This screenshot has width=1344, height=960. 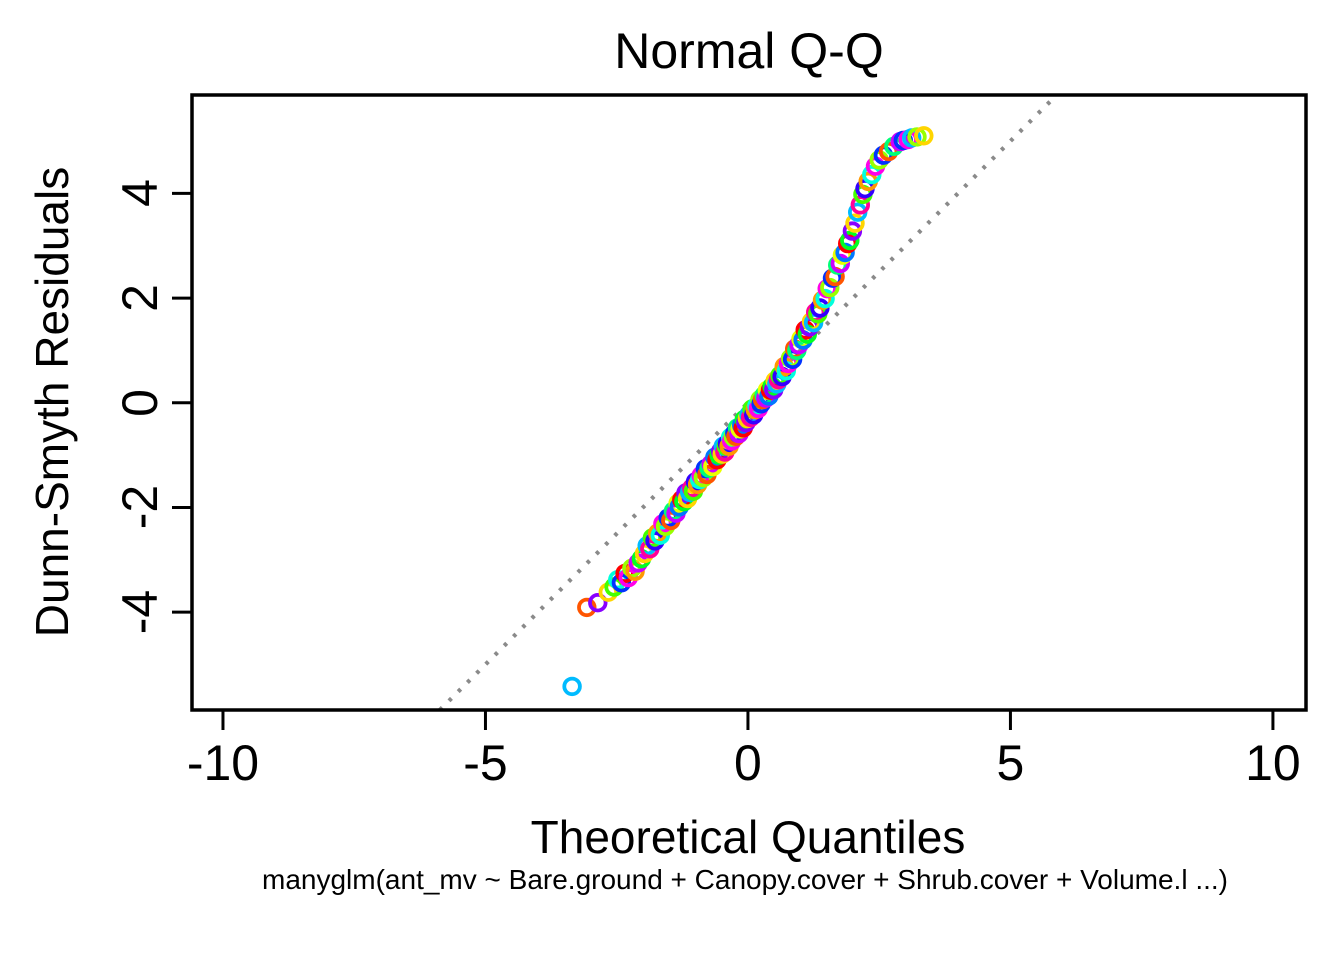 I want to click on y-tick-label: -2, so click(x=140, y=507).